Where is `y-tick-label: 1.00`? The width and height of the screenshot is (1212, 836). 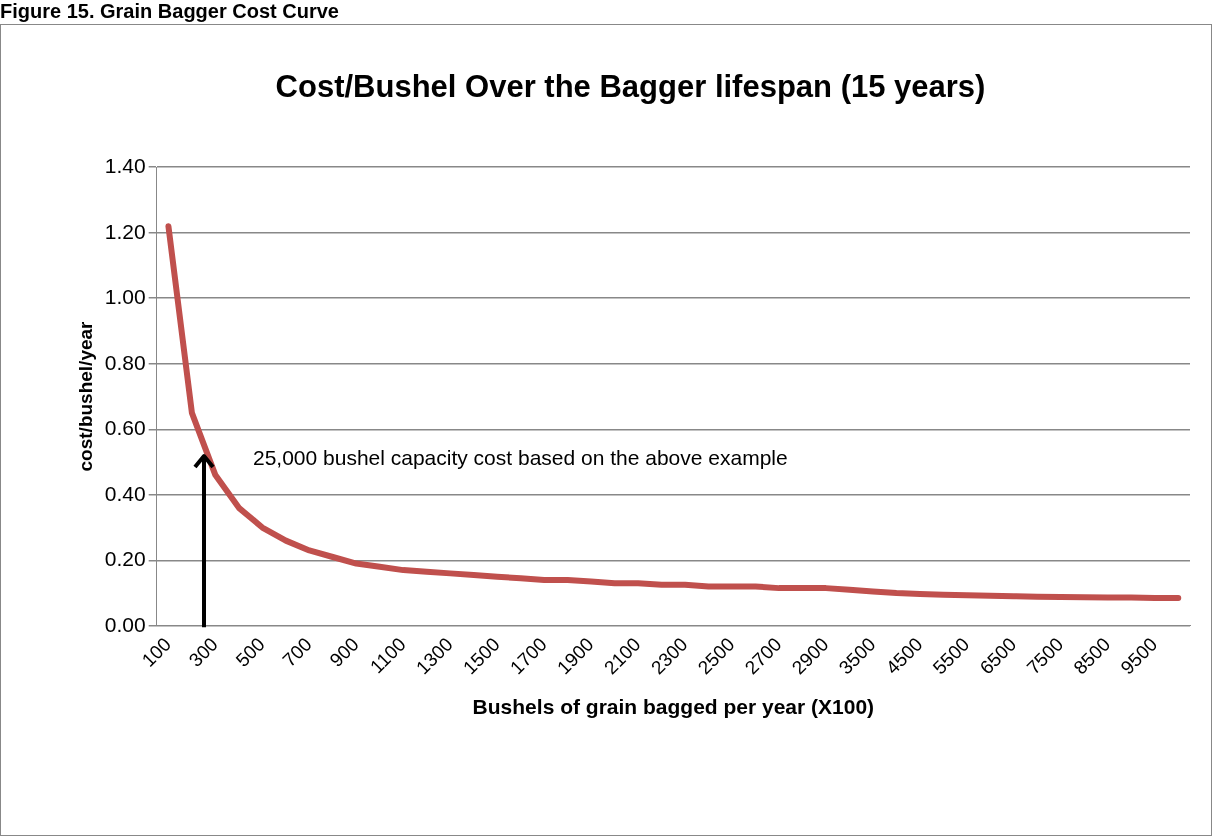 y-tick-label: 1.00 is located at coordinates (125, 297).